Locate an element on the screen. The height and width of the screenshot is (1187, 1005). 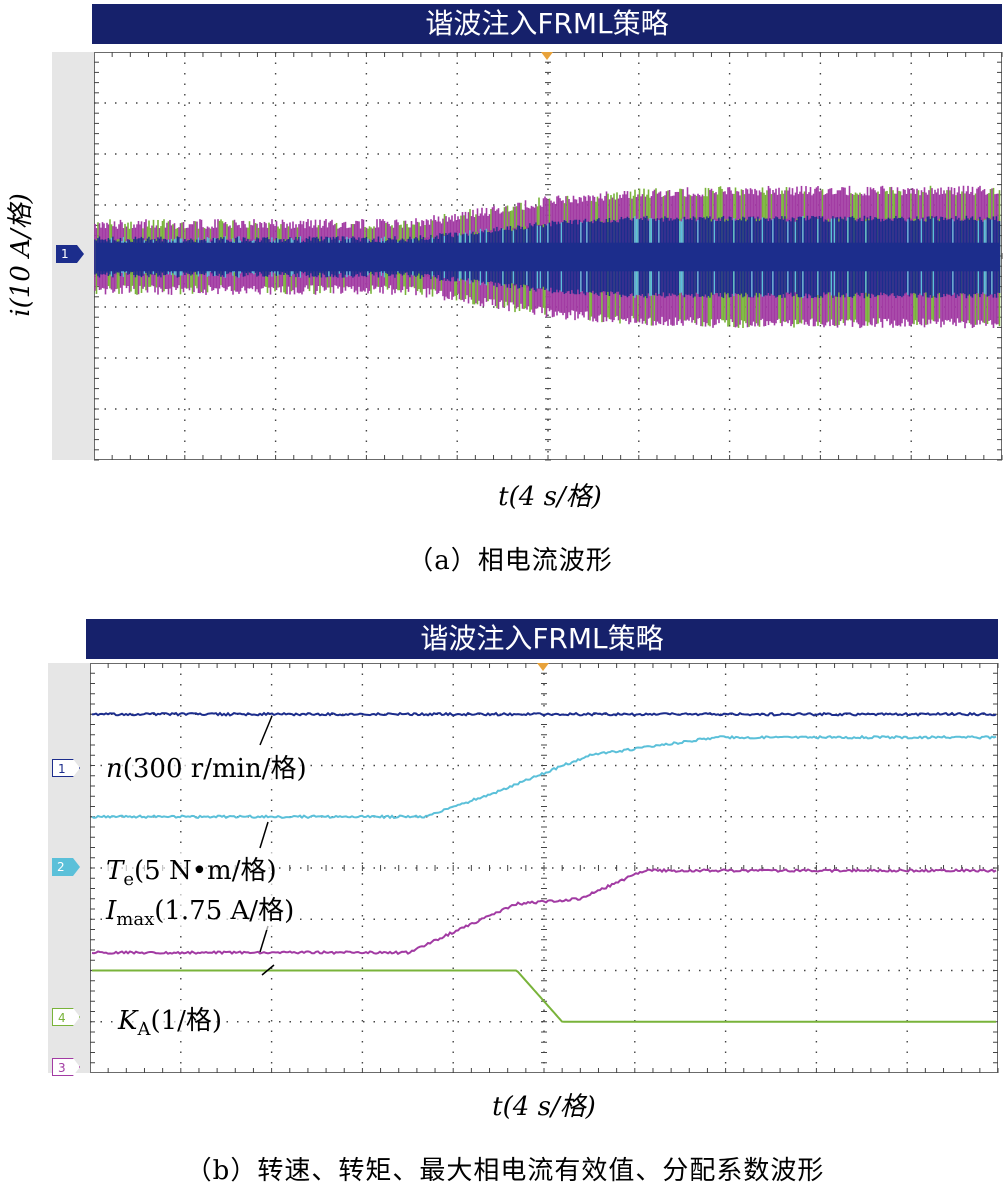
annotation-torque-subscript: e is located at coordinates (128, 880).